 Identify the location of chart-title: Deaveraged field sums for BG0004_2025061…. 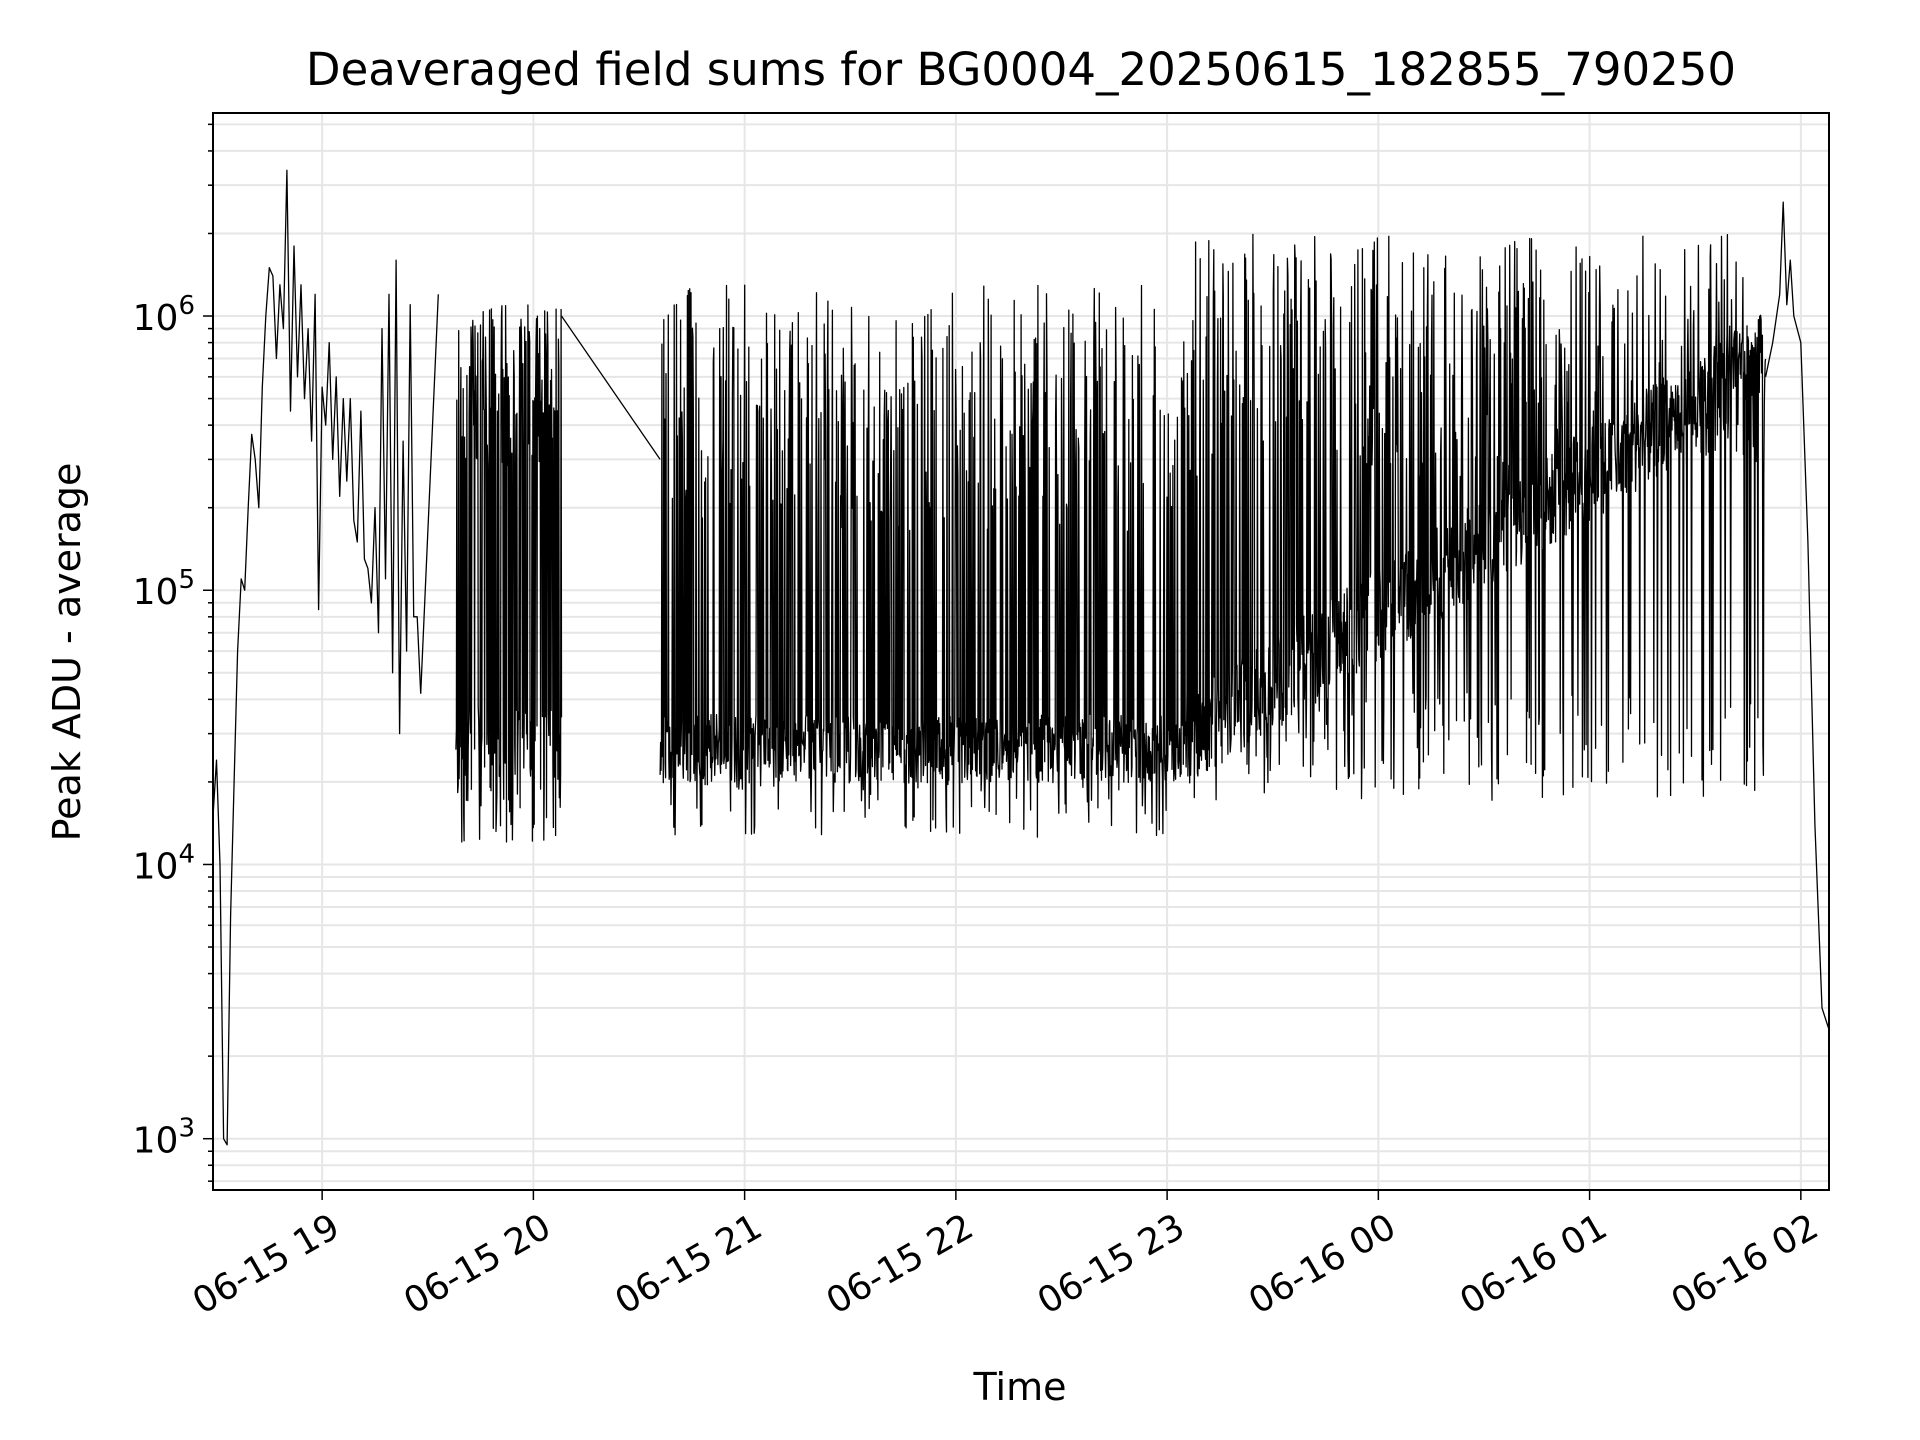
(1021, 69).